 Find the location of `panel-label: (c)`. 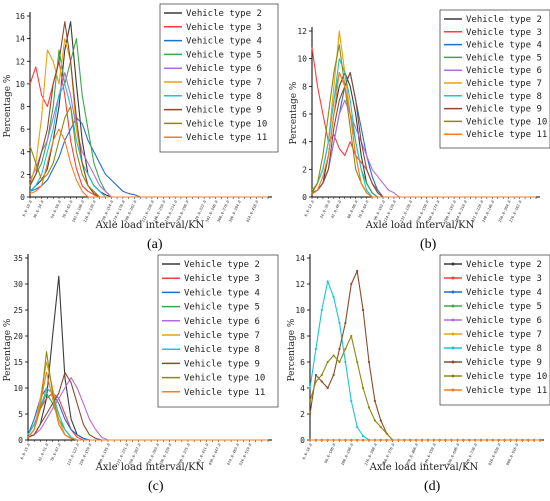

panel-label: (c) is located at coordinates (156, 486).